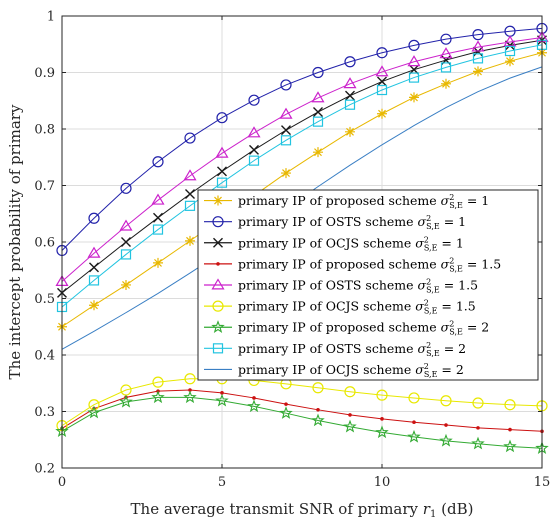 The width and height of the screenshot is (550, 526). Describe the element at coordinates (334, 243) in the screenshot. I see `legend-item: primary IP of OCJS scheme σ2 S,E = 1` at that location.